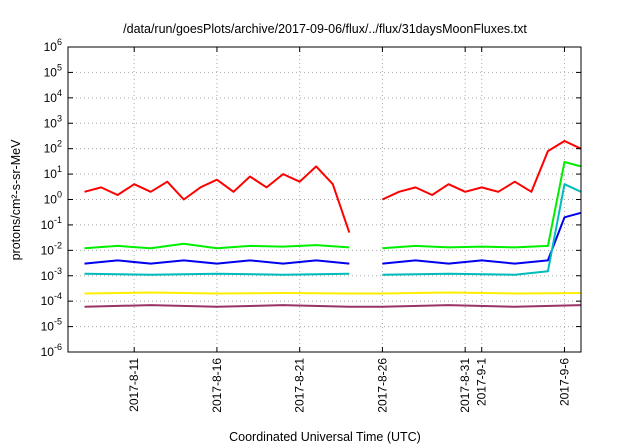  What do you see at coordinates (382, 385) in the screenshot?
I see `x-tick-label: 2017-8-26` at bounding box center [382, 385].